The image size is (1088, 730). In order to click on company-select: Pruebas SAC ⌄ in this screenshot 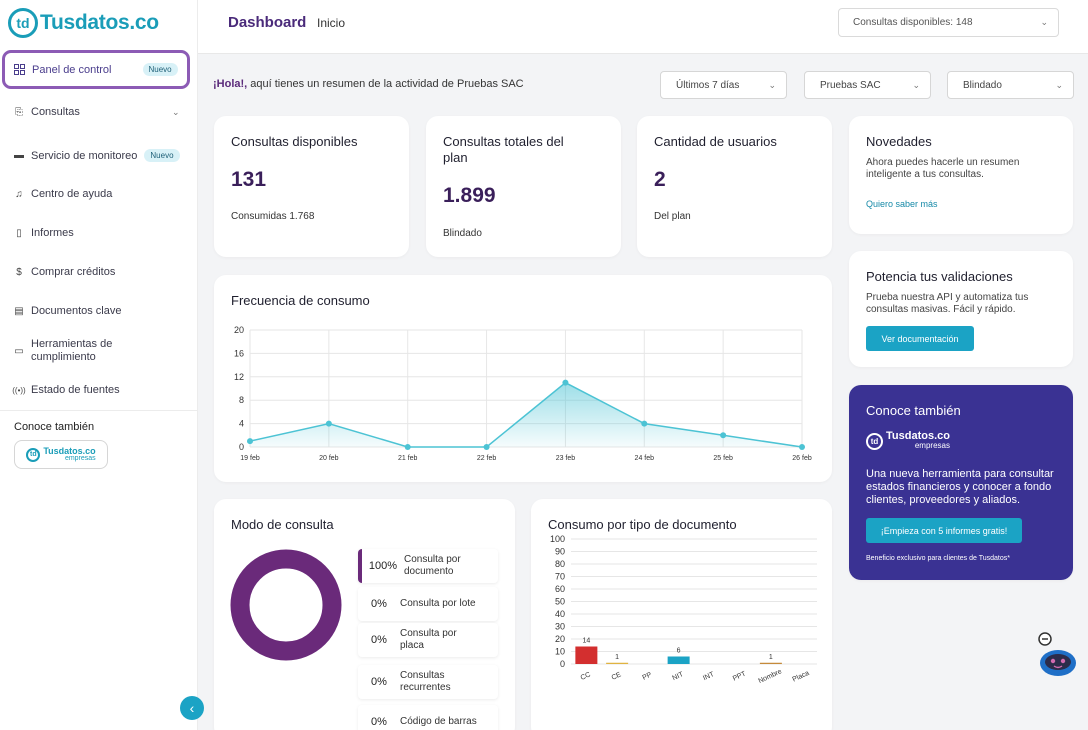, I will do `click(867, 85)`.